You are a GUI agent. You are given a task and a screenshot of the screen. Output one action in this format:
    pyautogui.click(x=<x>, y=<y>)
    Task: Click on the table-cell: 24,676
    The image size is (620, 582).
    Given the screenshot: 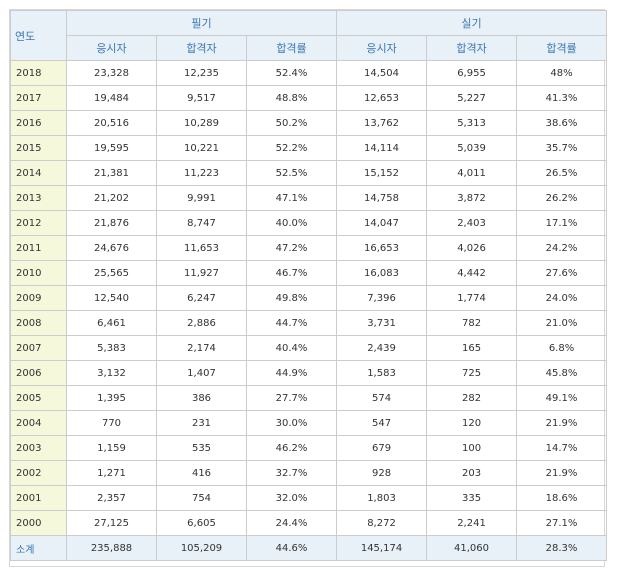 What is the action you would take?
    pyautogui.click(x=111, y=248)
    